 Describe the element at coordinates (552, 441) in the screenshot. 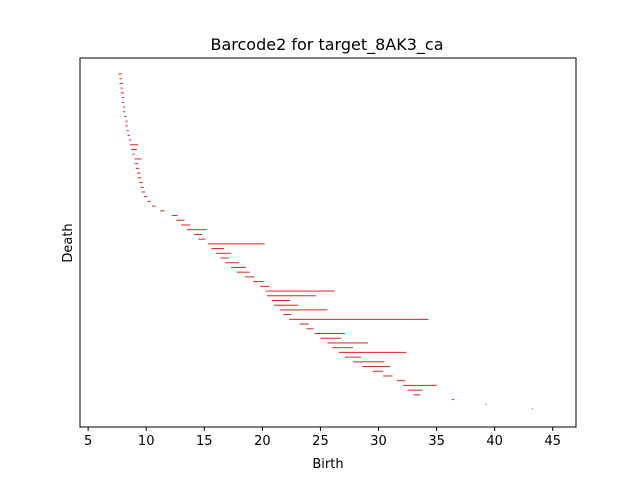

I see `x-tick-label: 45` at that location.